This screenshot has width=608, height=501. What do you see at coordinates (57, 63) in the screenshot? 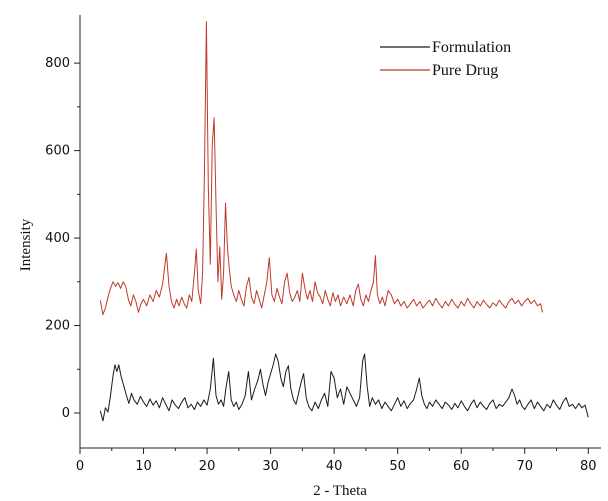
I see `y-tick-label: 800` at bounding box center [57, 63].